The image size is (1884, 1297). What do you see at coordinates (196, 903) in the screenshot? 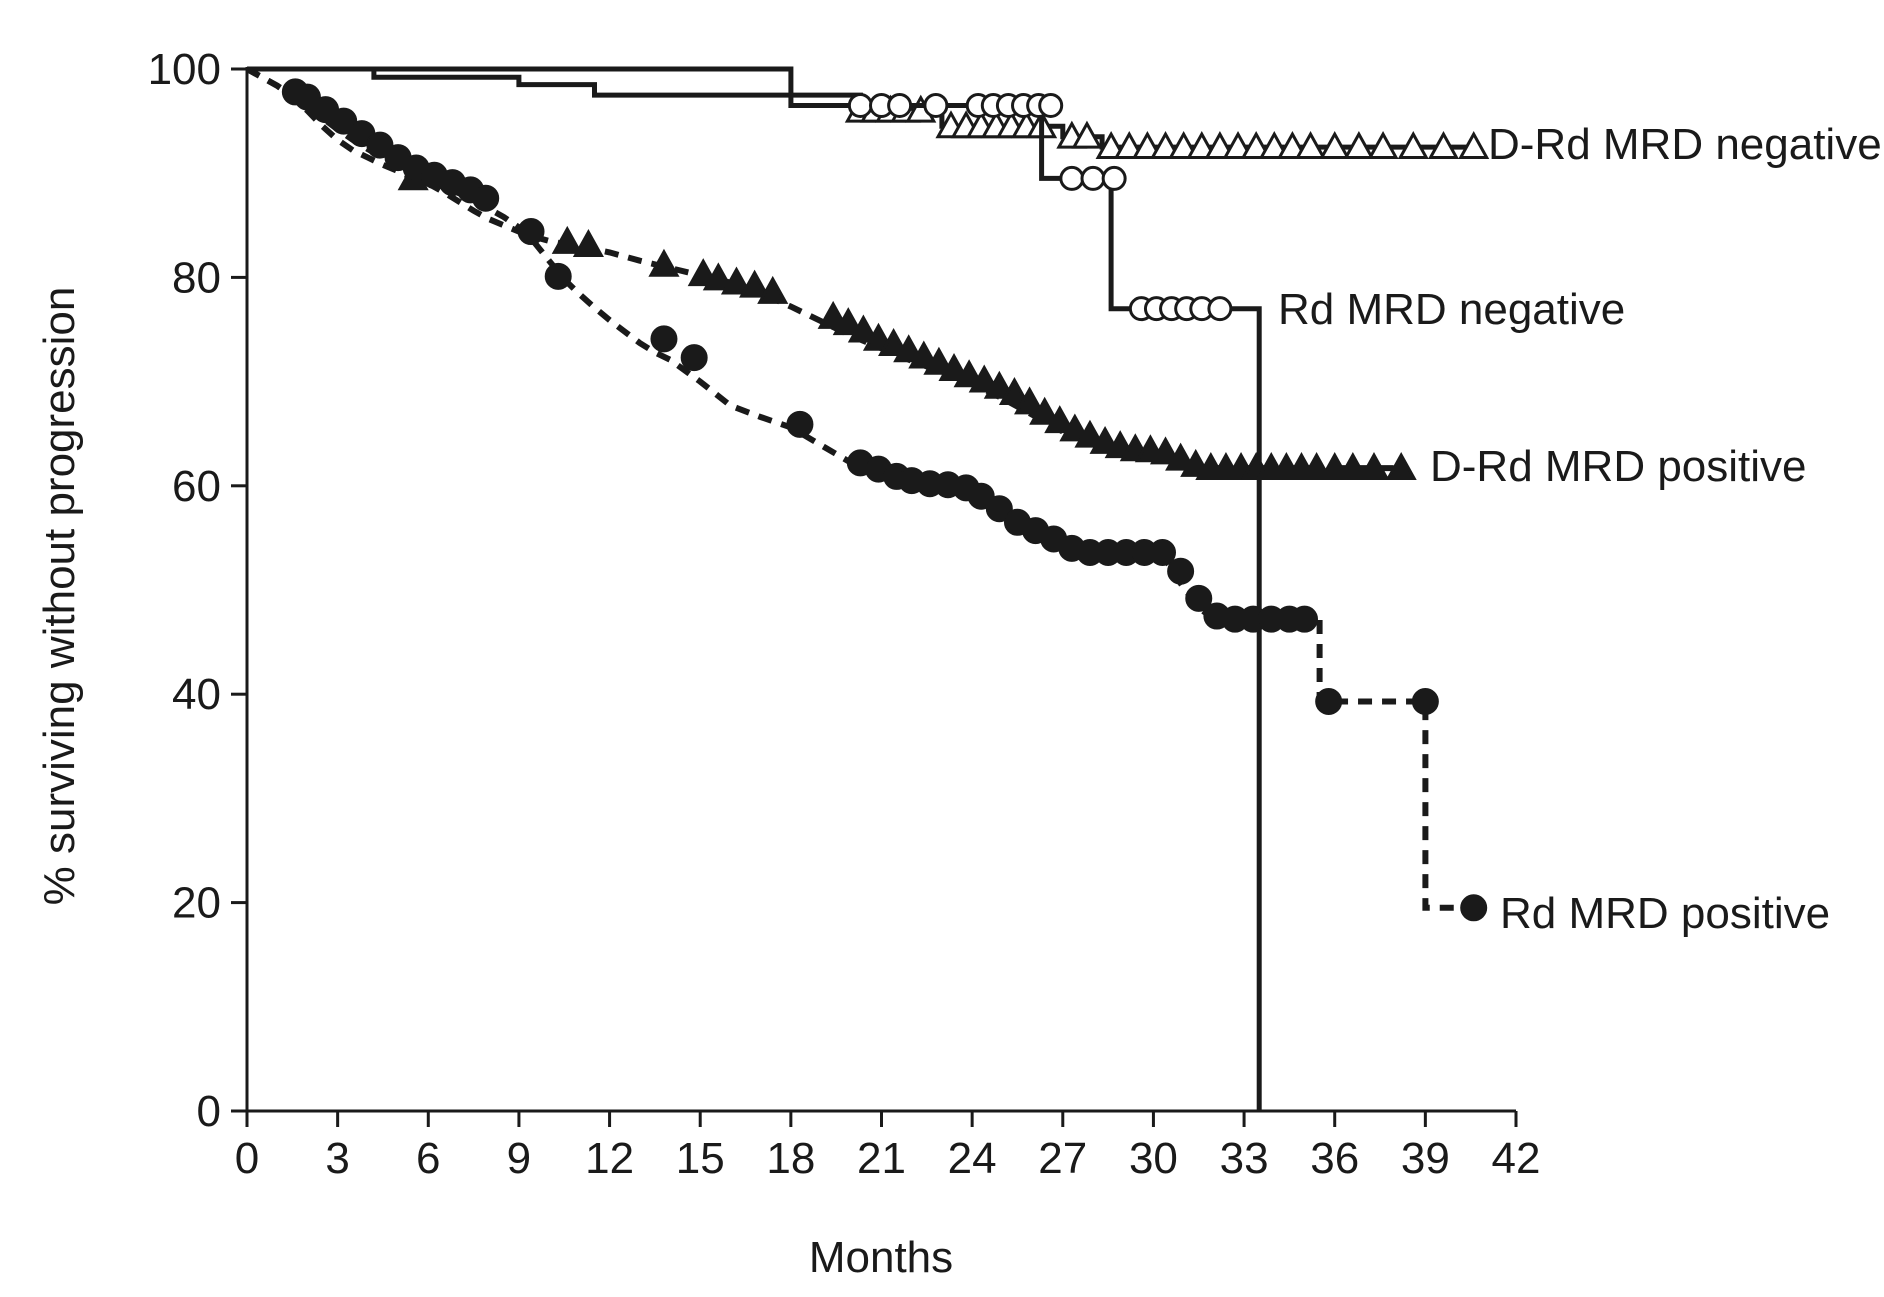
I see `y-tick-label: 20` at bounding box center [196, 903].